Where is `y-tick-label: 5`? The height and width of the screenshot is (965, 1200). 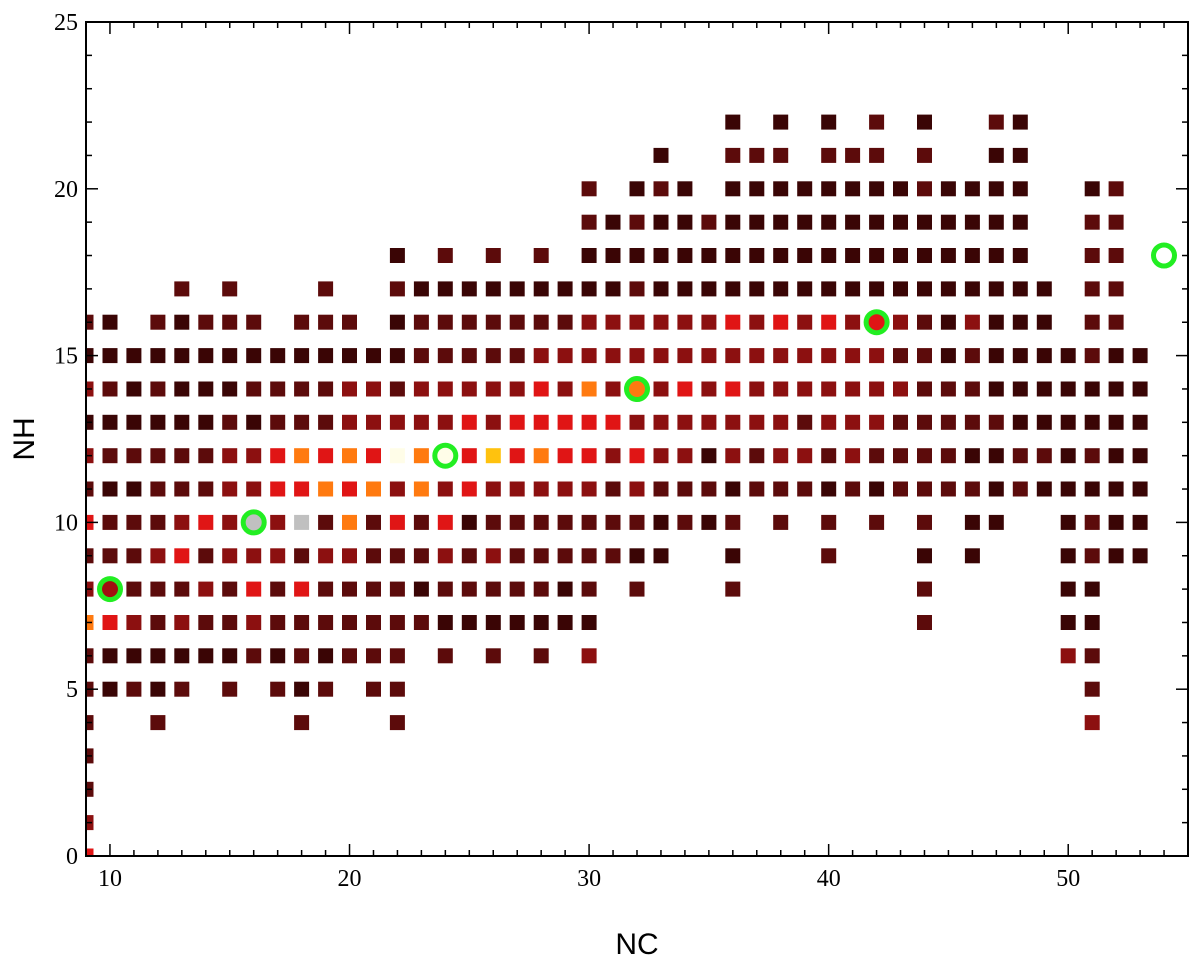 y-tick-label: 5 is located at coordinates (72, 690).